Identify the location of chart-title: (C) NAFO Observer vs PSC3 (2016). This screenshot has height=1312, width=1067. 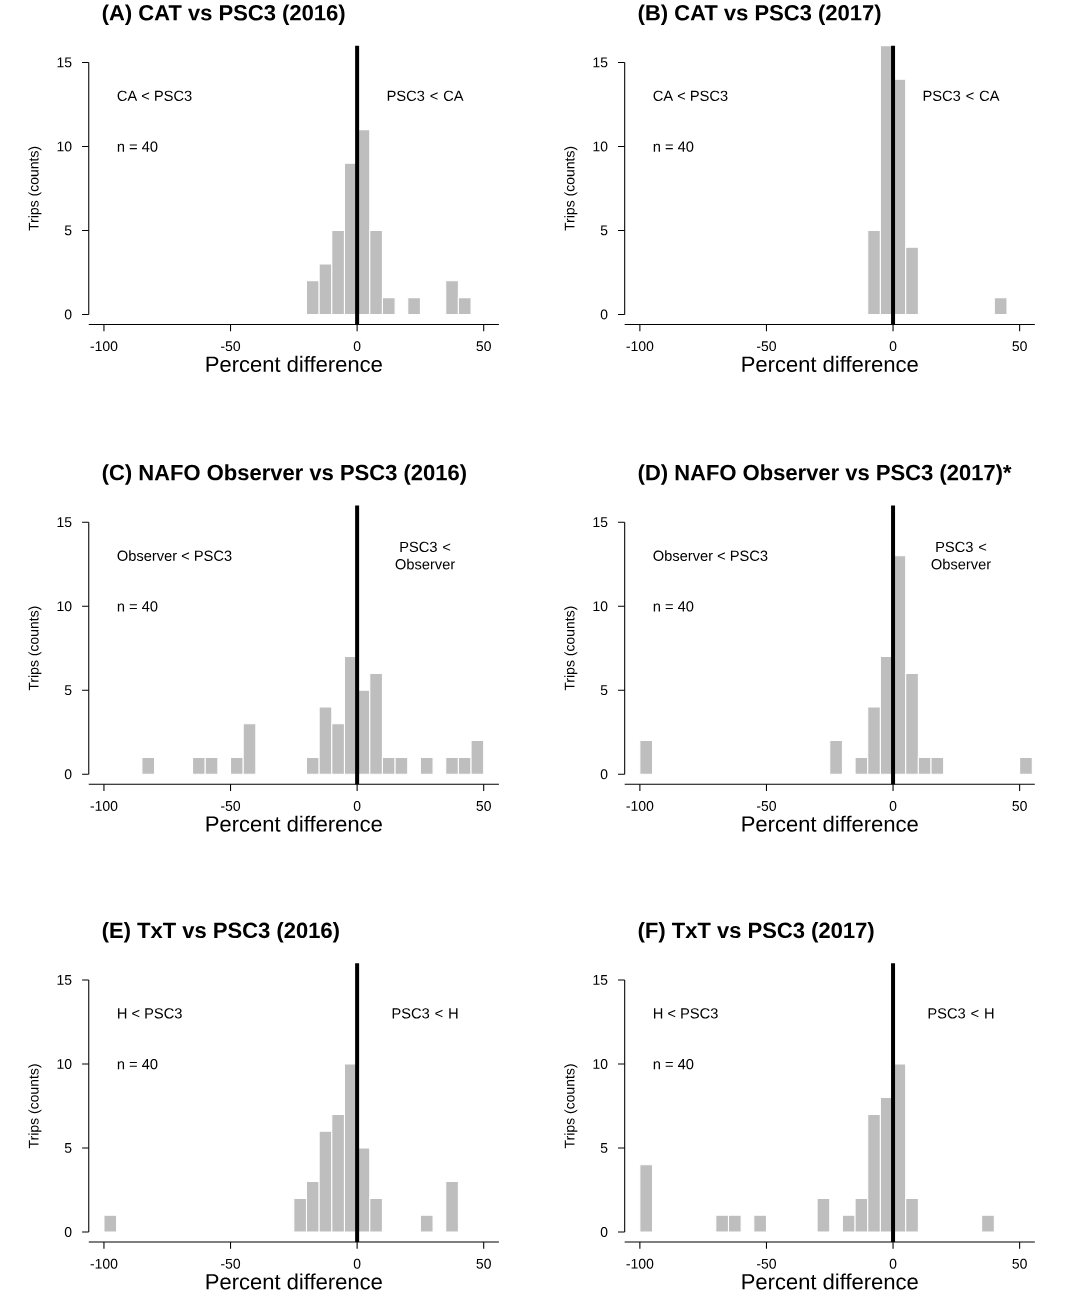
(284, 474).